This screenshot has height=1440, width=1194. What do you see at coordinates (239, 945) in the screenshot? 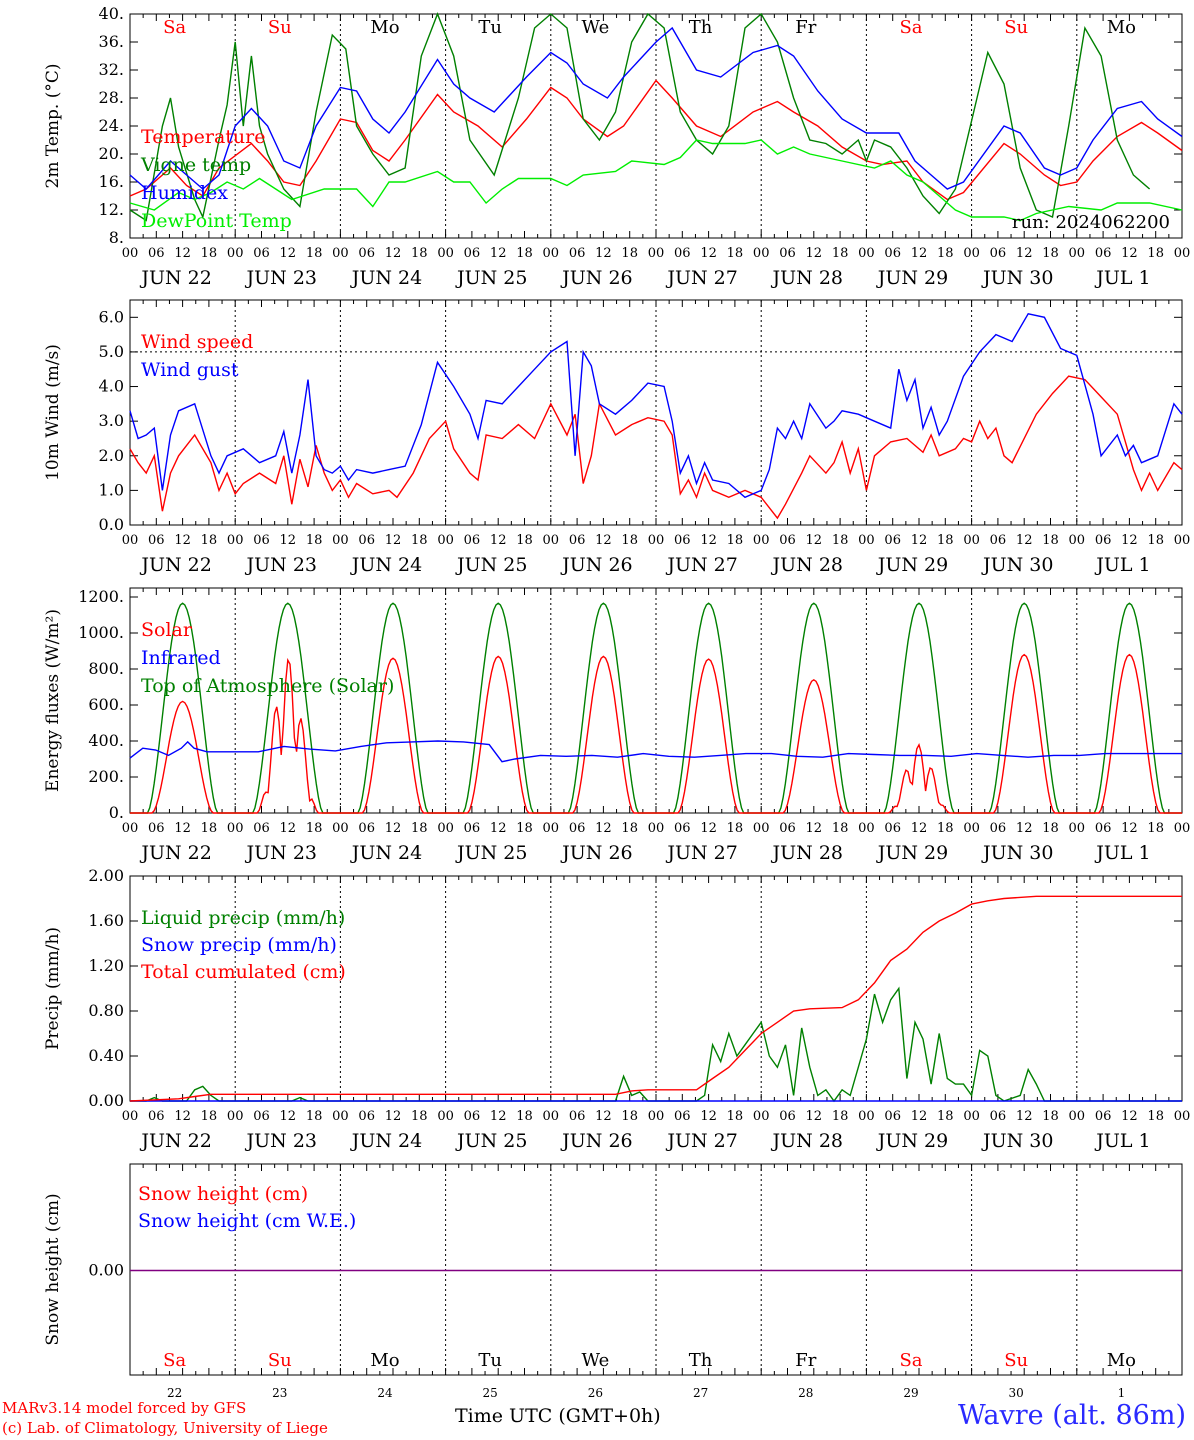
I see `legend-precip-1: Snow precip (mm/h)` at bounding box center [239, 945].